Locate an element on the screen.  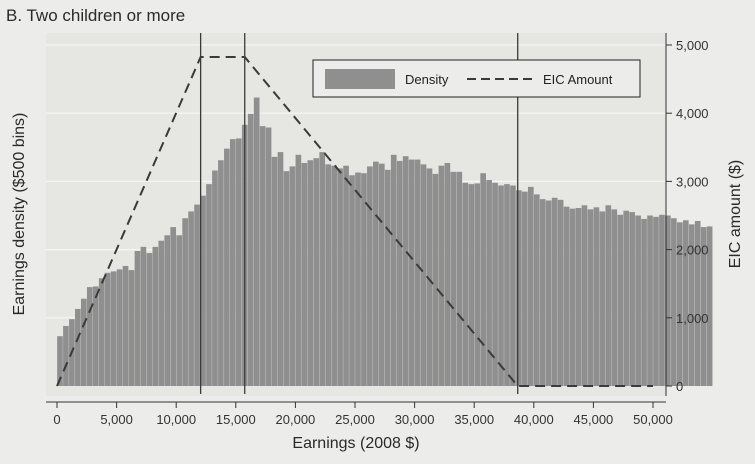
x-tick-label: 15,000 is located at coordinates (236, 419).